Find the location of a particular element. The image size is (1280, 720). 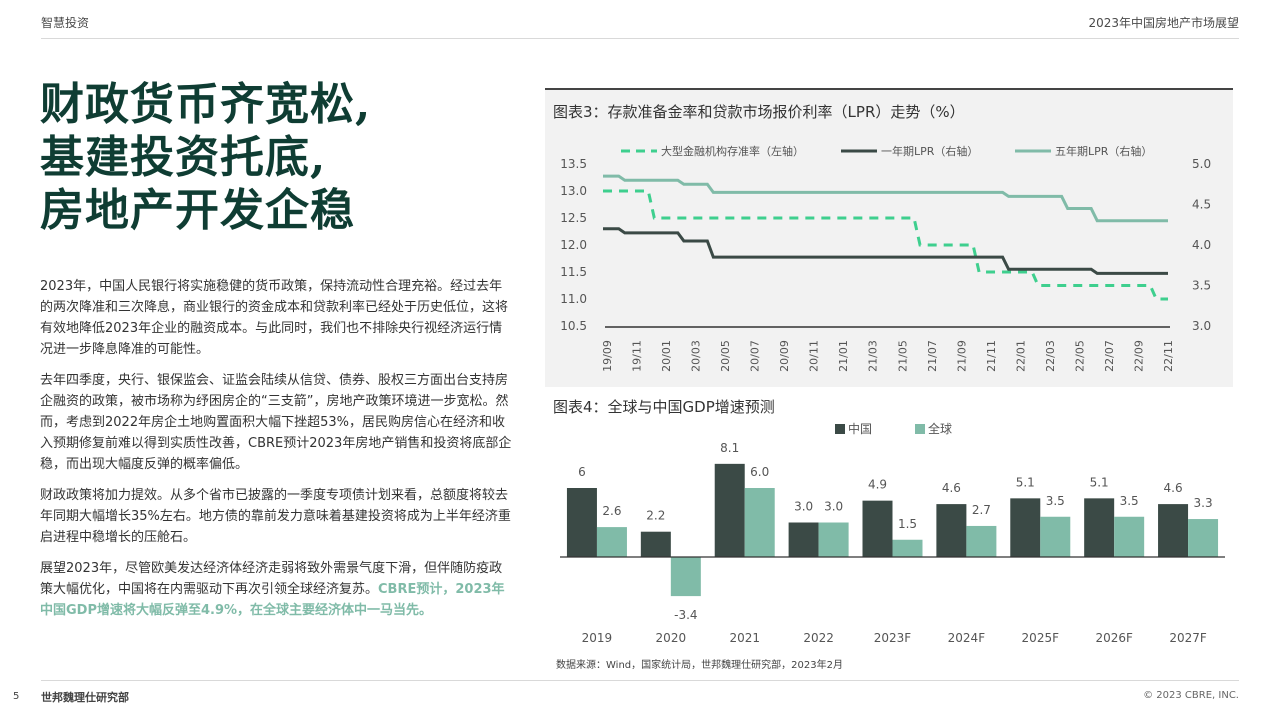

legend-label-1: 全球 is located at coordinates (940, 428).